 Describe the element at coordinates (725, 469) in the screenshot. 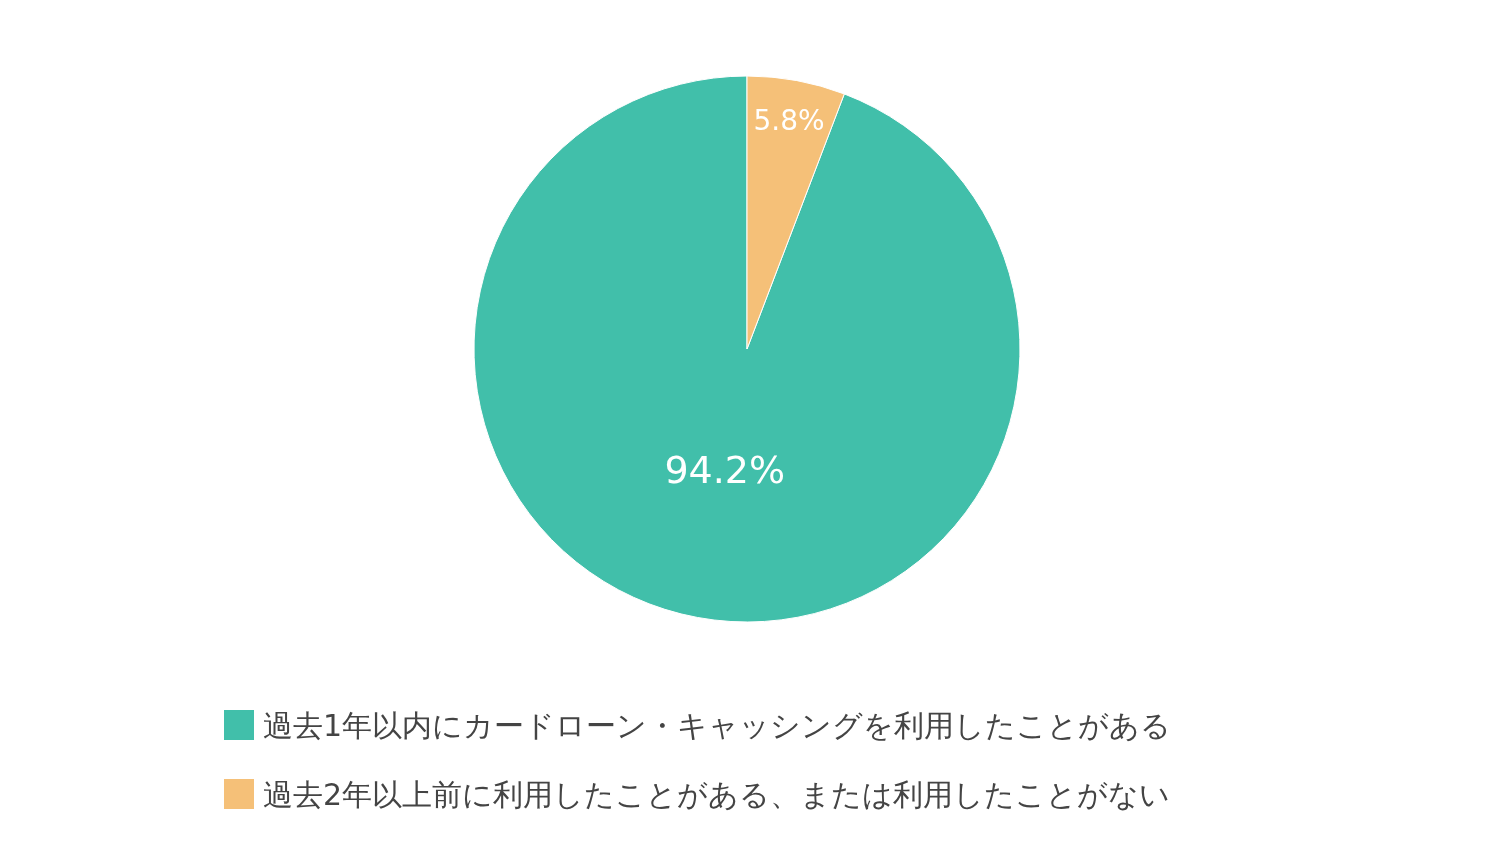

I see `data-label: 94.2%` at that location.